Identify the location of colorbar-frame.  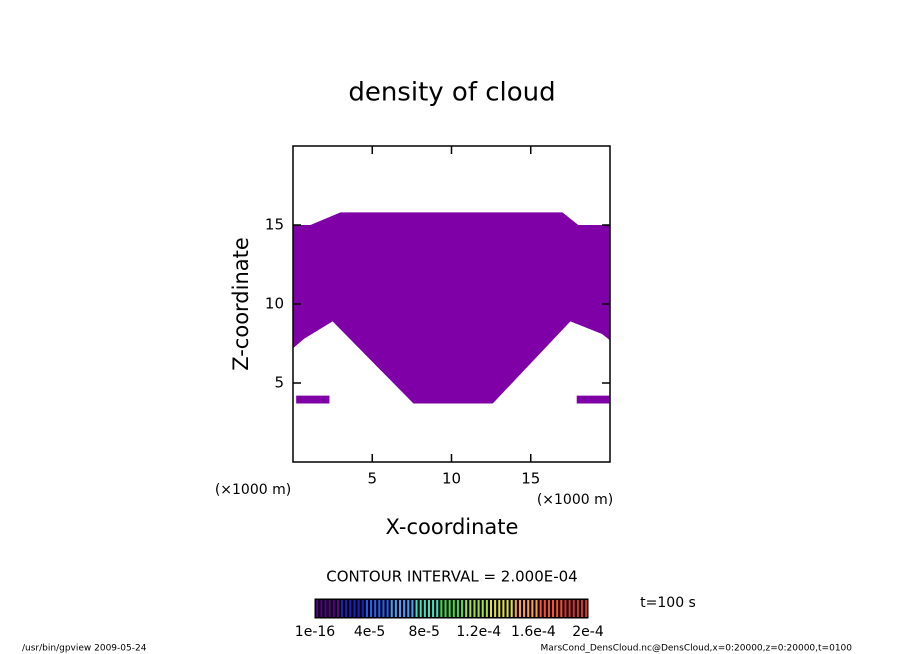
(451, 608).